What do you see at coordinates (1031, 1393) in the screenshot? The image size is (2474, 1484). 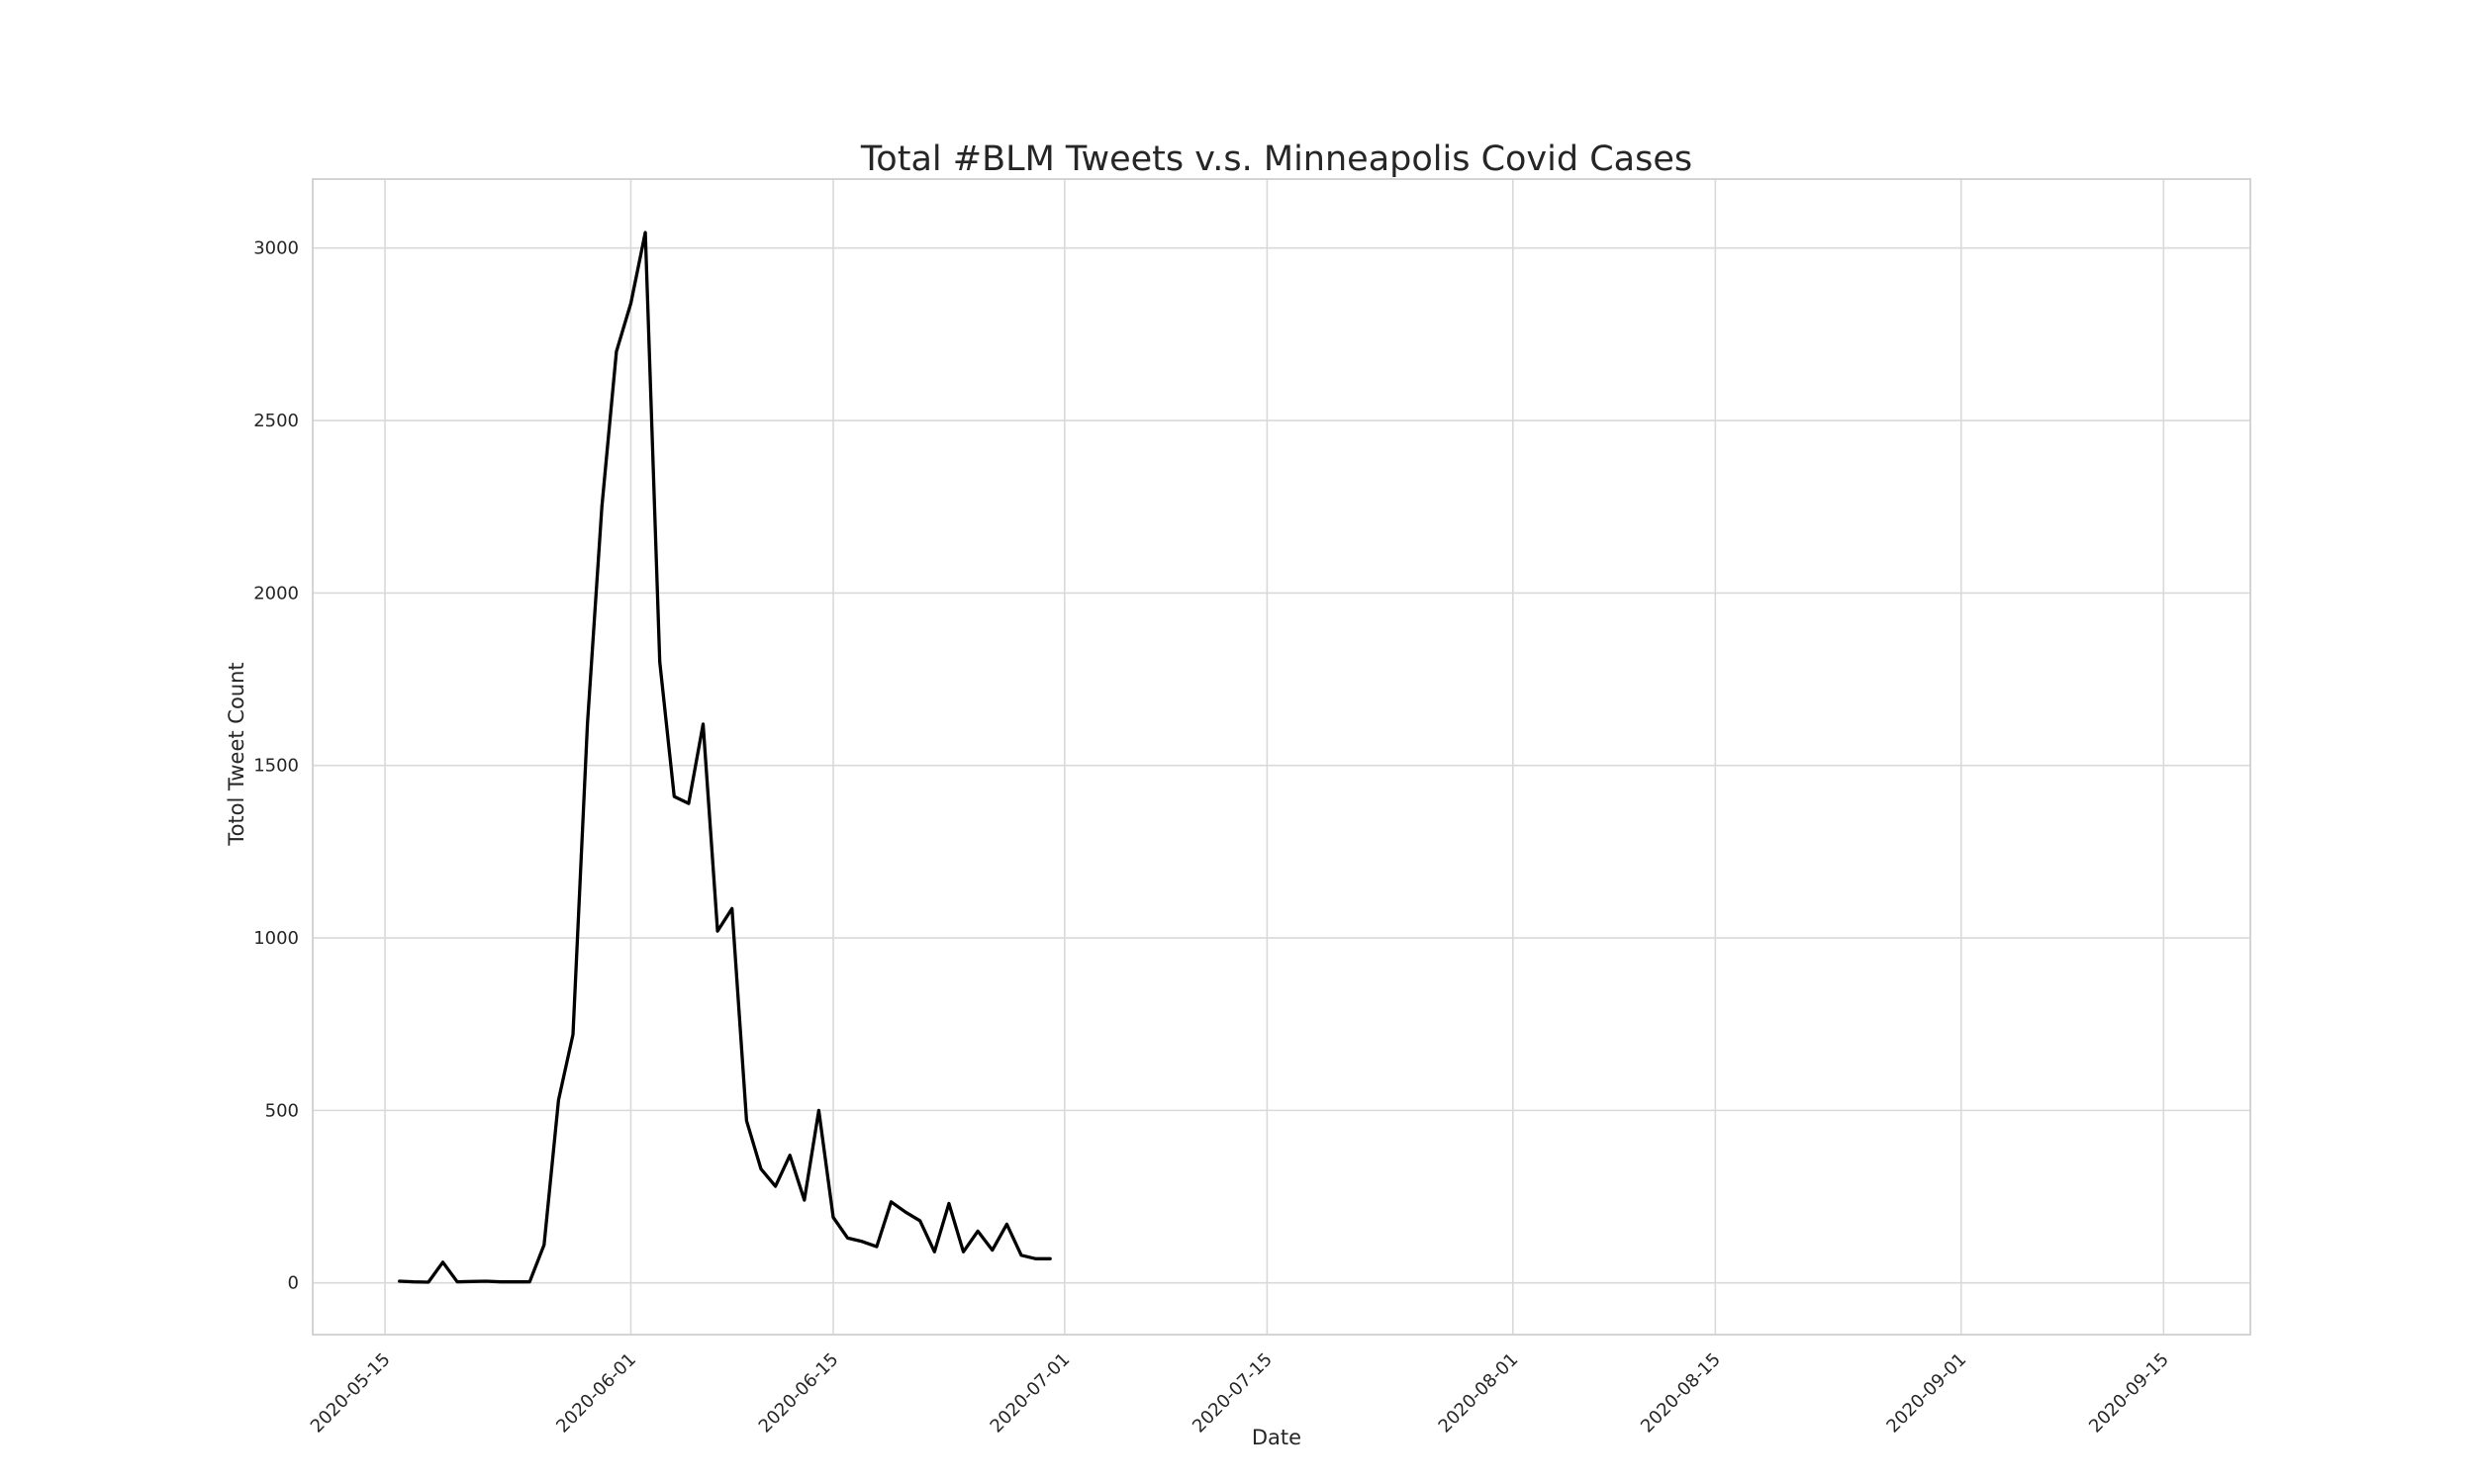 I see `x-tick-label: 2020-07-01` at bounding box center [1031, 1393].